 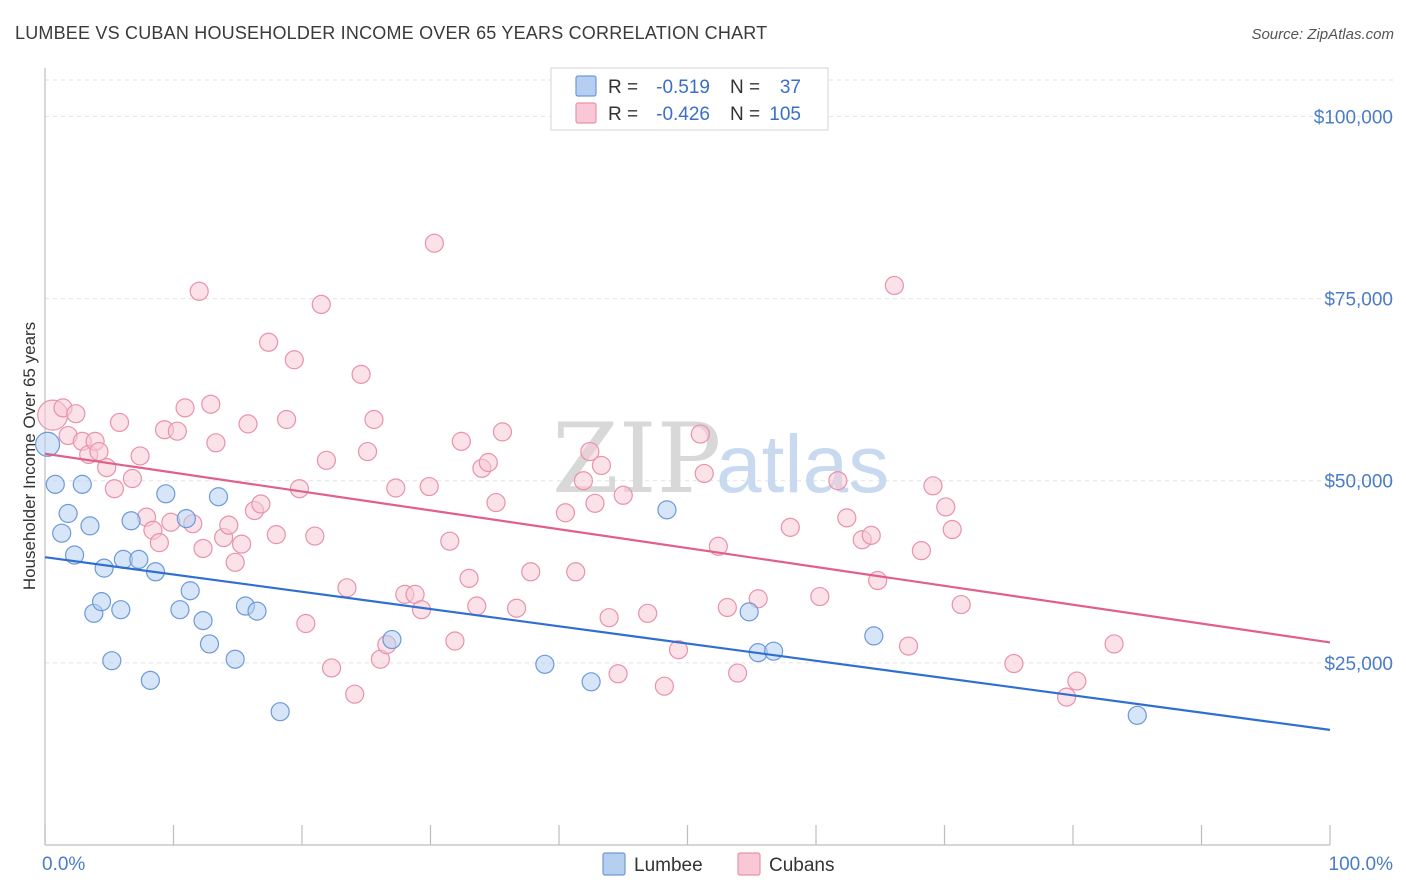 What do you see at coordinates (623, 114) in the screenshot?
I see `legend-r-label-cubans: R =` at bounding box center [623, 114].